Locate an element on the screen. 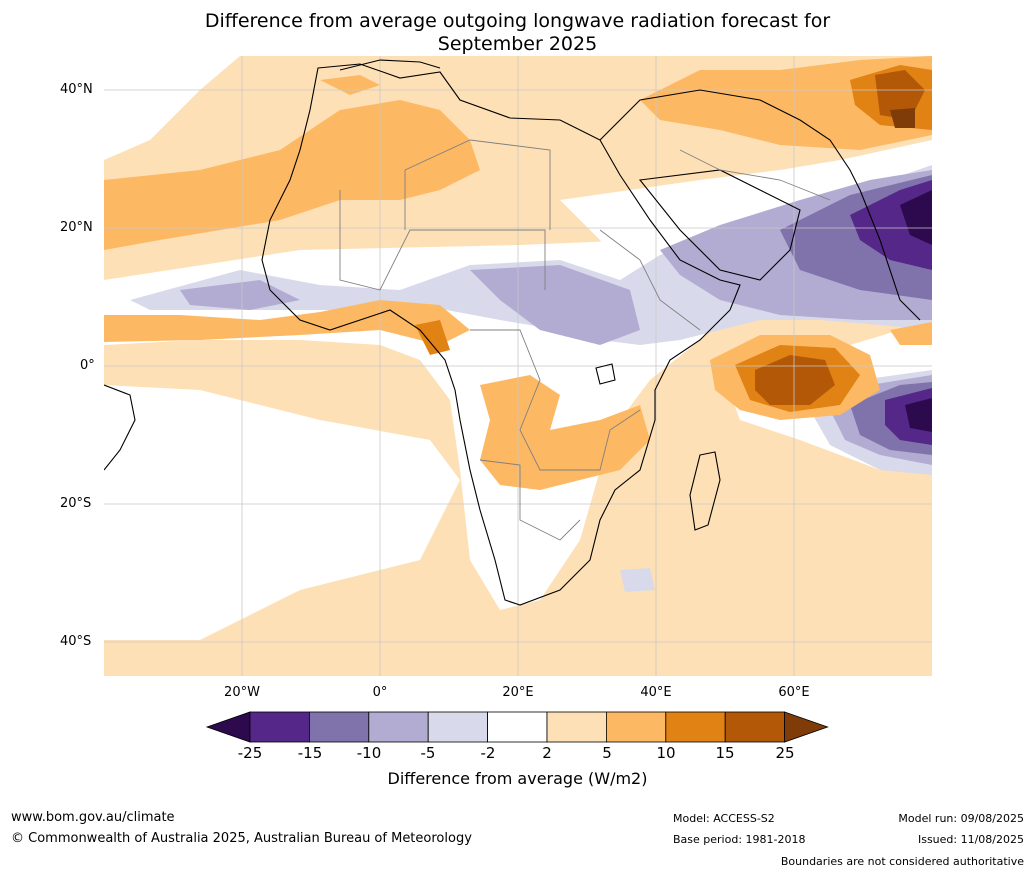  colorbar-tick: 10 is located at coordinates (666, 753).